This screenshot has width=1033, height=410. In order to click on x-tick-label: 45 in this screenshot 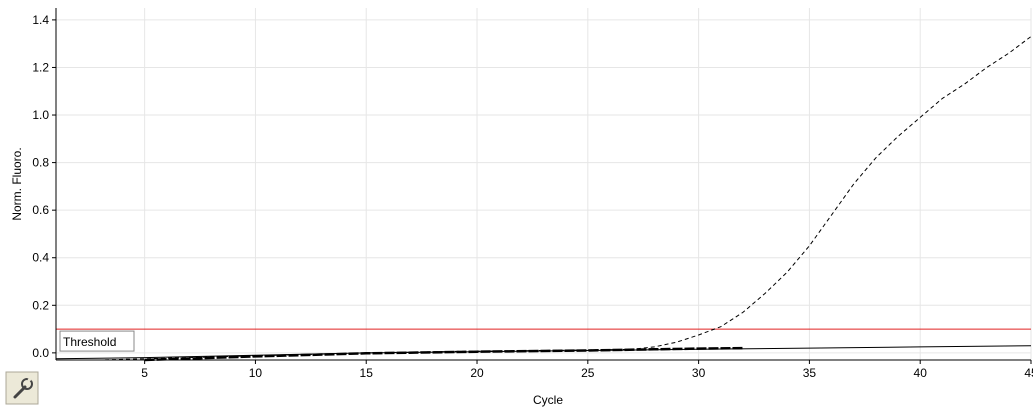, I will do `click(1028, 373)`.